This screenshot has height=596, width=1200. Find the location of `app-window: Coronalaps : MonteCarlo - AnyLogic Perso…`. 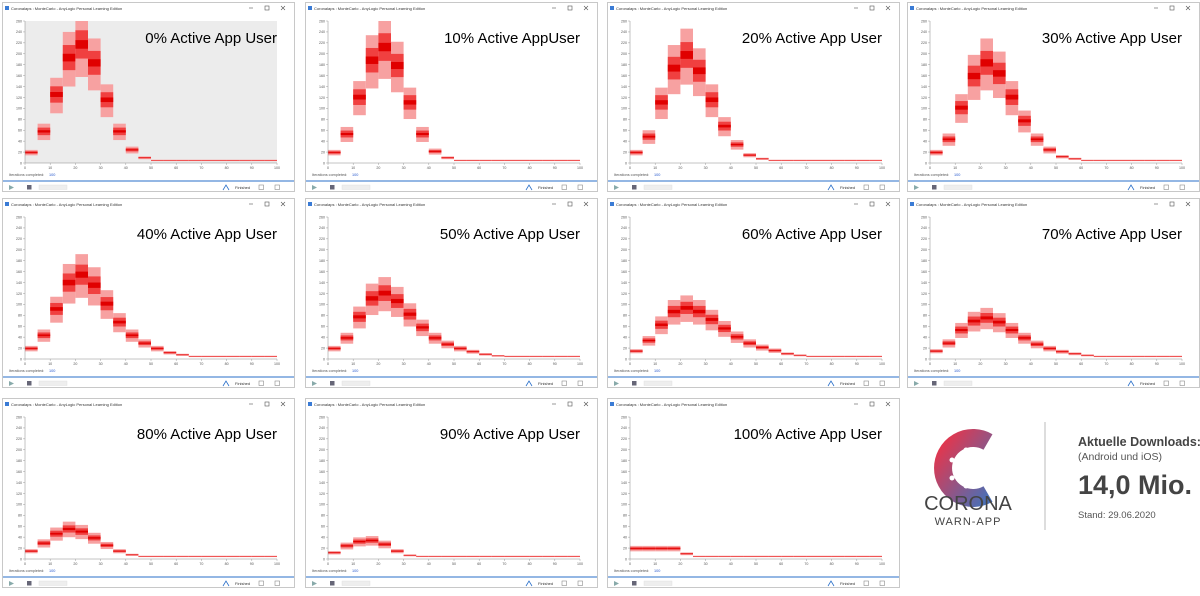

app-window: Coronalaps : MonteCarlo - AnyLogic Perso… is located at coordinates (451, 293).